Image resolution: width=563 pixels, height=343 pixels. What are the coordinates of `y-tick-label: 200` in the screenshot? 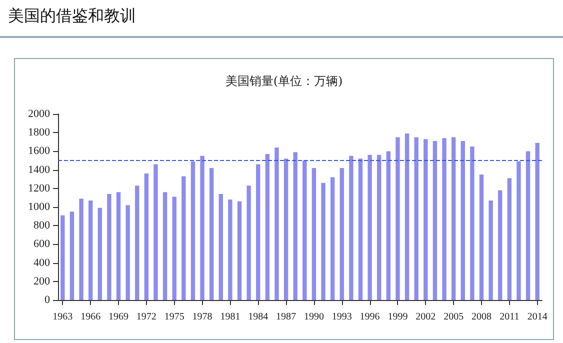 It's located at (42, 281).